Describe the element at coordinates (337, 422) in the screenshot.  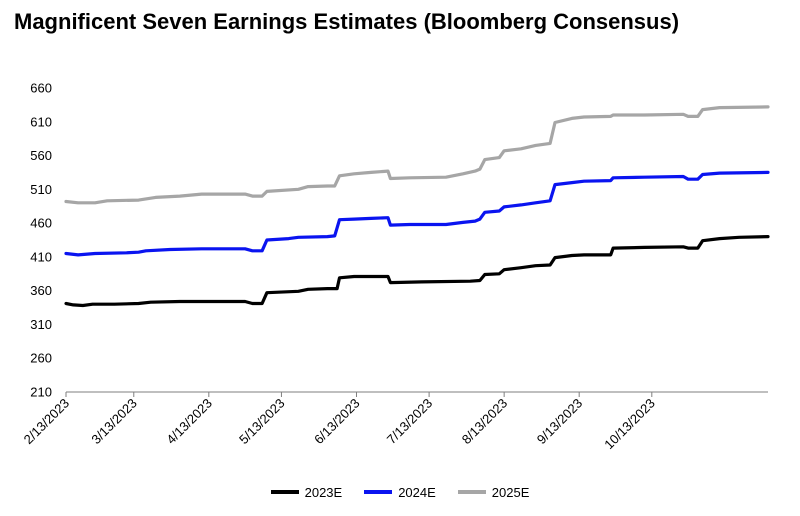
I see `x-tick-label: 6/13/2023` at that location.